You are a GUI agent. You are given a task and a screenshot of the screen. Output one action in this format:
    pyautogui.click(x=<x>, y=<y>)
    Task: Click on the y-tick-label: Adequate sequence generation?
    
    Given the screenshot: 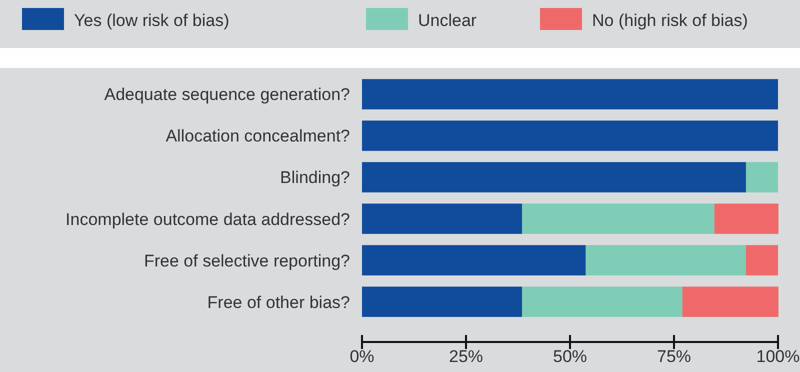 What is the action you would take?
    pyautogui.click(x=227, y=94)
    